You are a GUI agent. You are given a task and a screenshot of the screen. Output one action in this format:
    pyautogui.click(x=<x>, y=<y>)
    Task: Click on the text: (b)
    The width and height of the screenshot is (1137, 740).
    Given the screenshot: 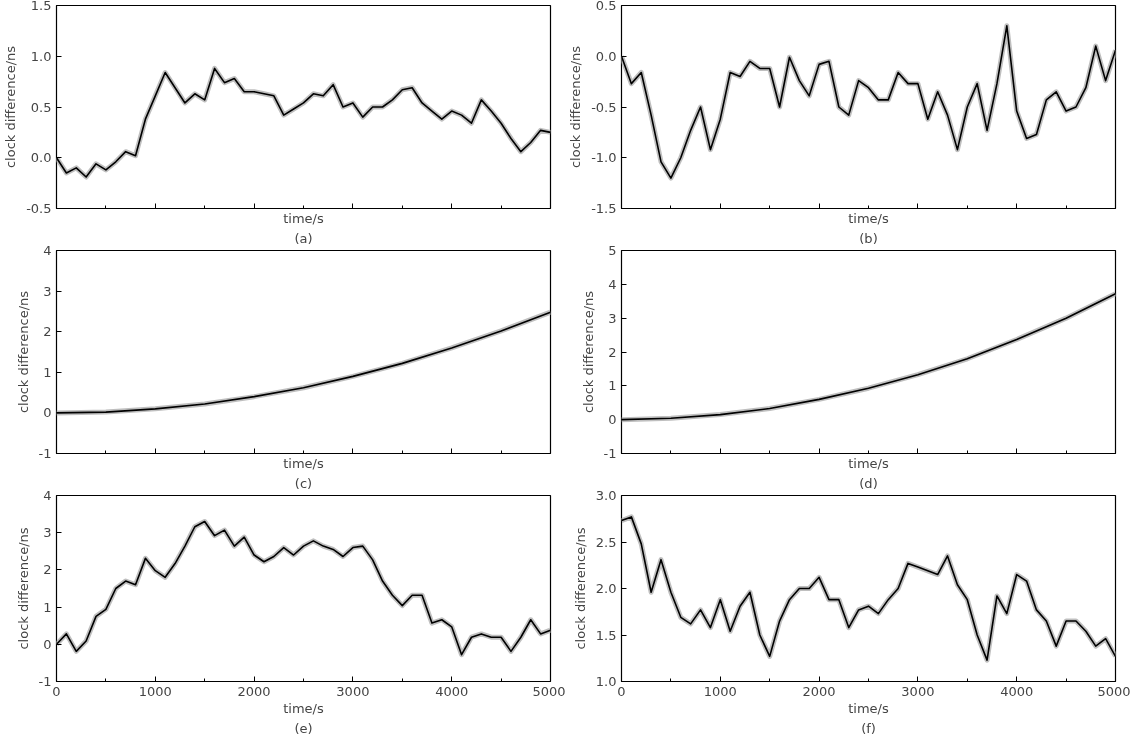 What is the action you would take?
    pyautogui.click(x=868, y=238)
    